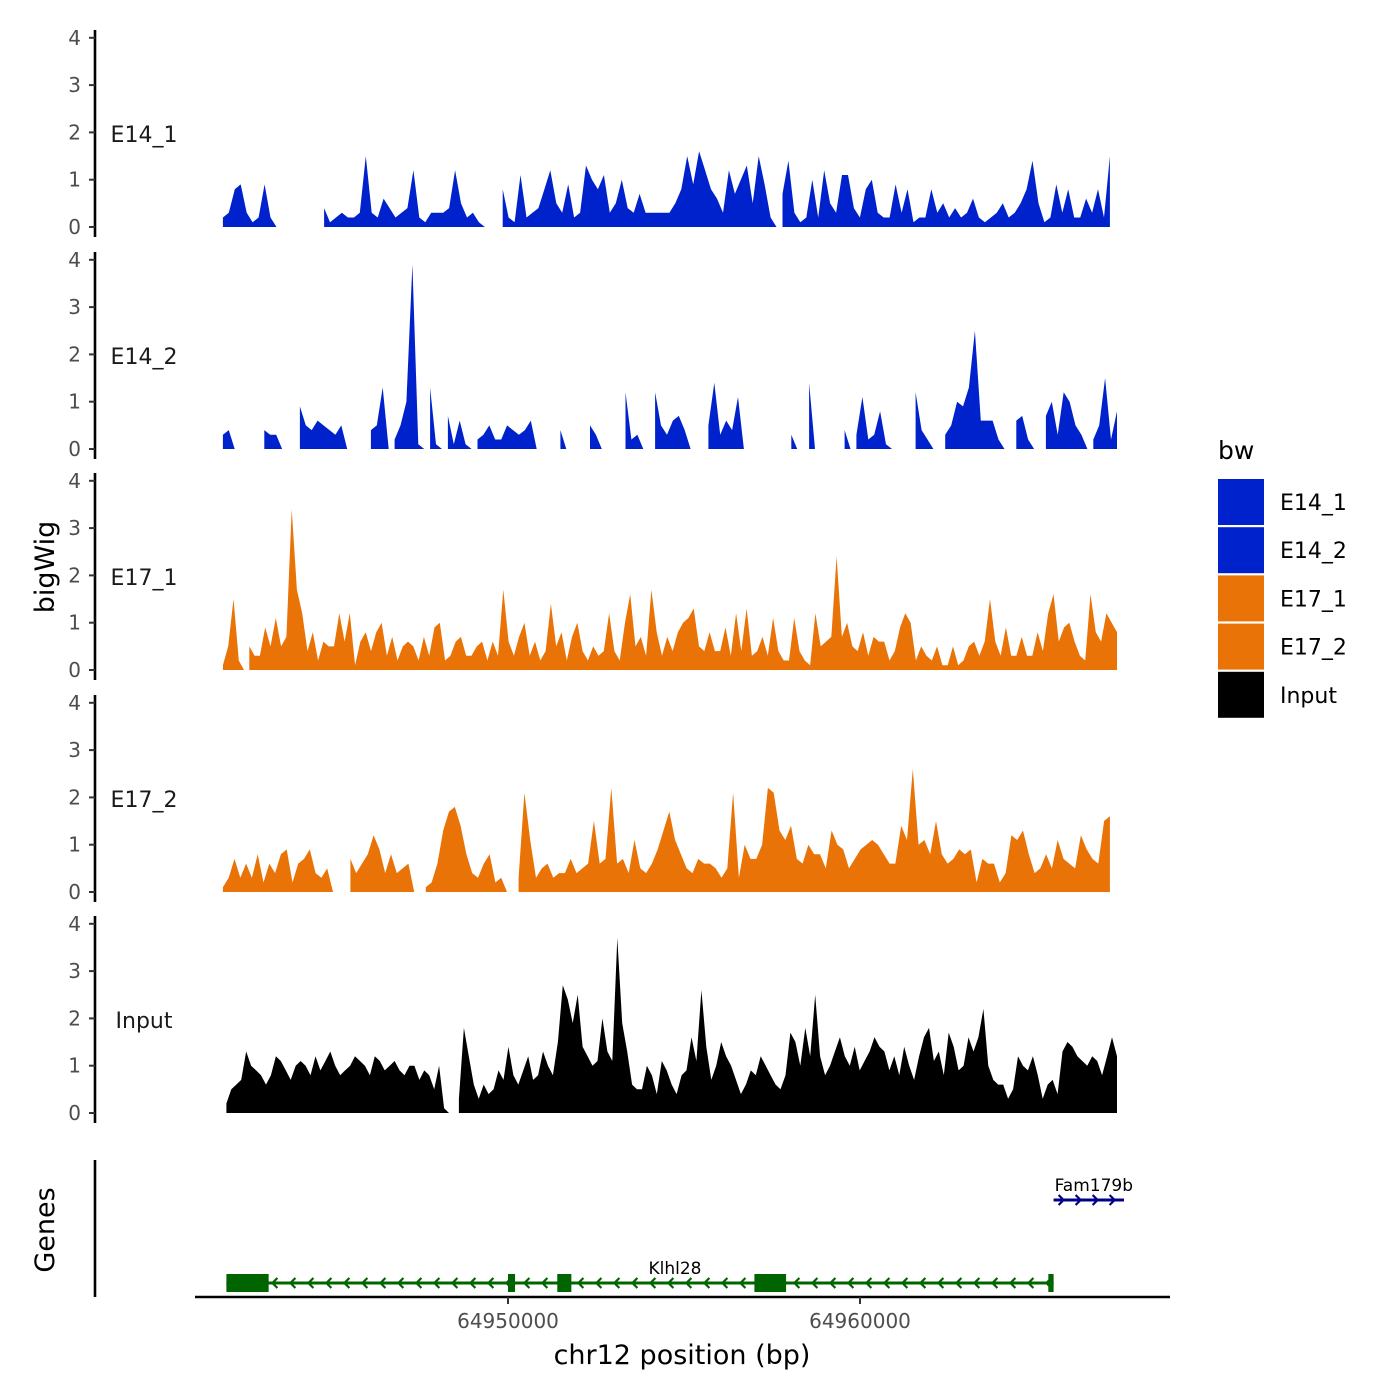 Image resolution: width=1400 pixels, height=1400 pixels. What do you see at coordinates (144, 800) in the screenshot?
I see `track-label-e17-2: E17_2` at bounding box center [144, 800].